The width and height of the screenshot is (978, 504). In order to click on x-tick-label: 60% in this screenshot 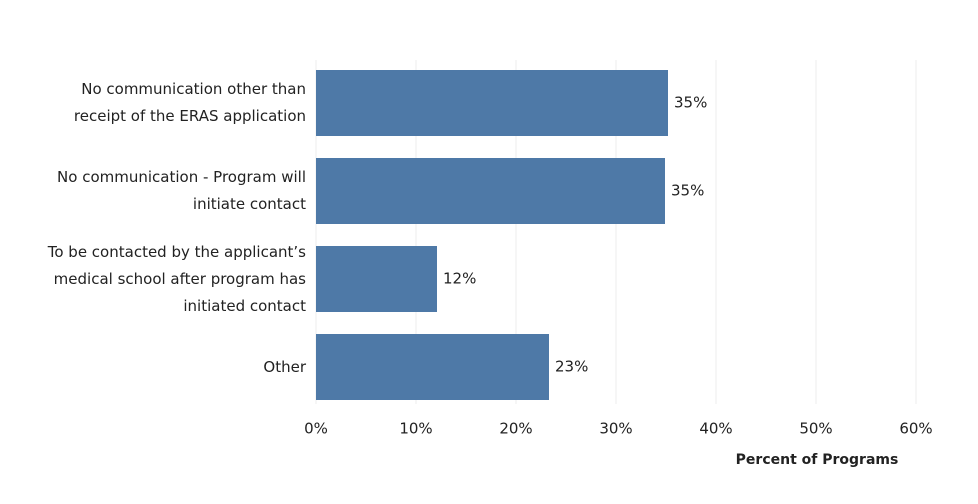, I will do `click(915, 429)`.